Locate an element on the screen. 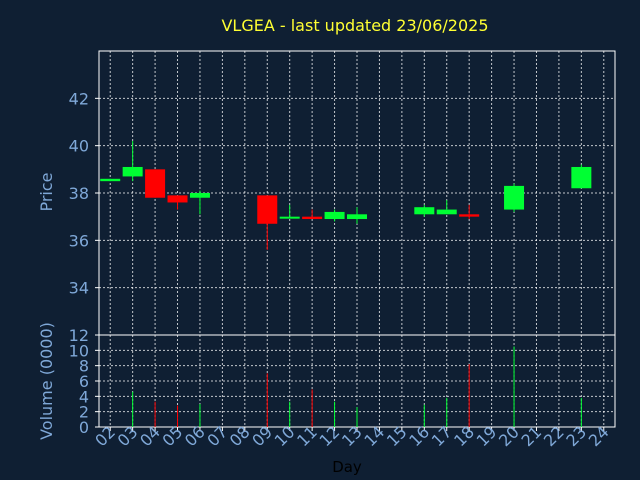  volume-tick-label: 10 is located at coordinates (79, 350).